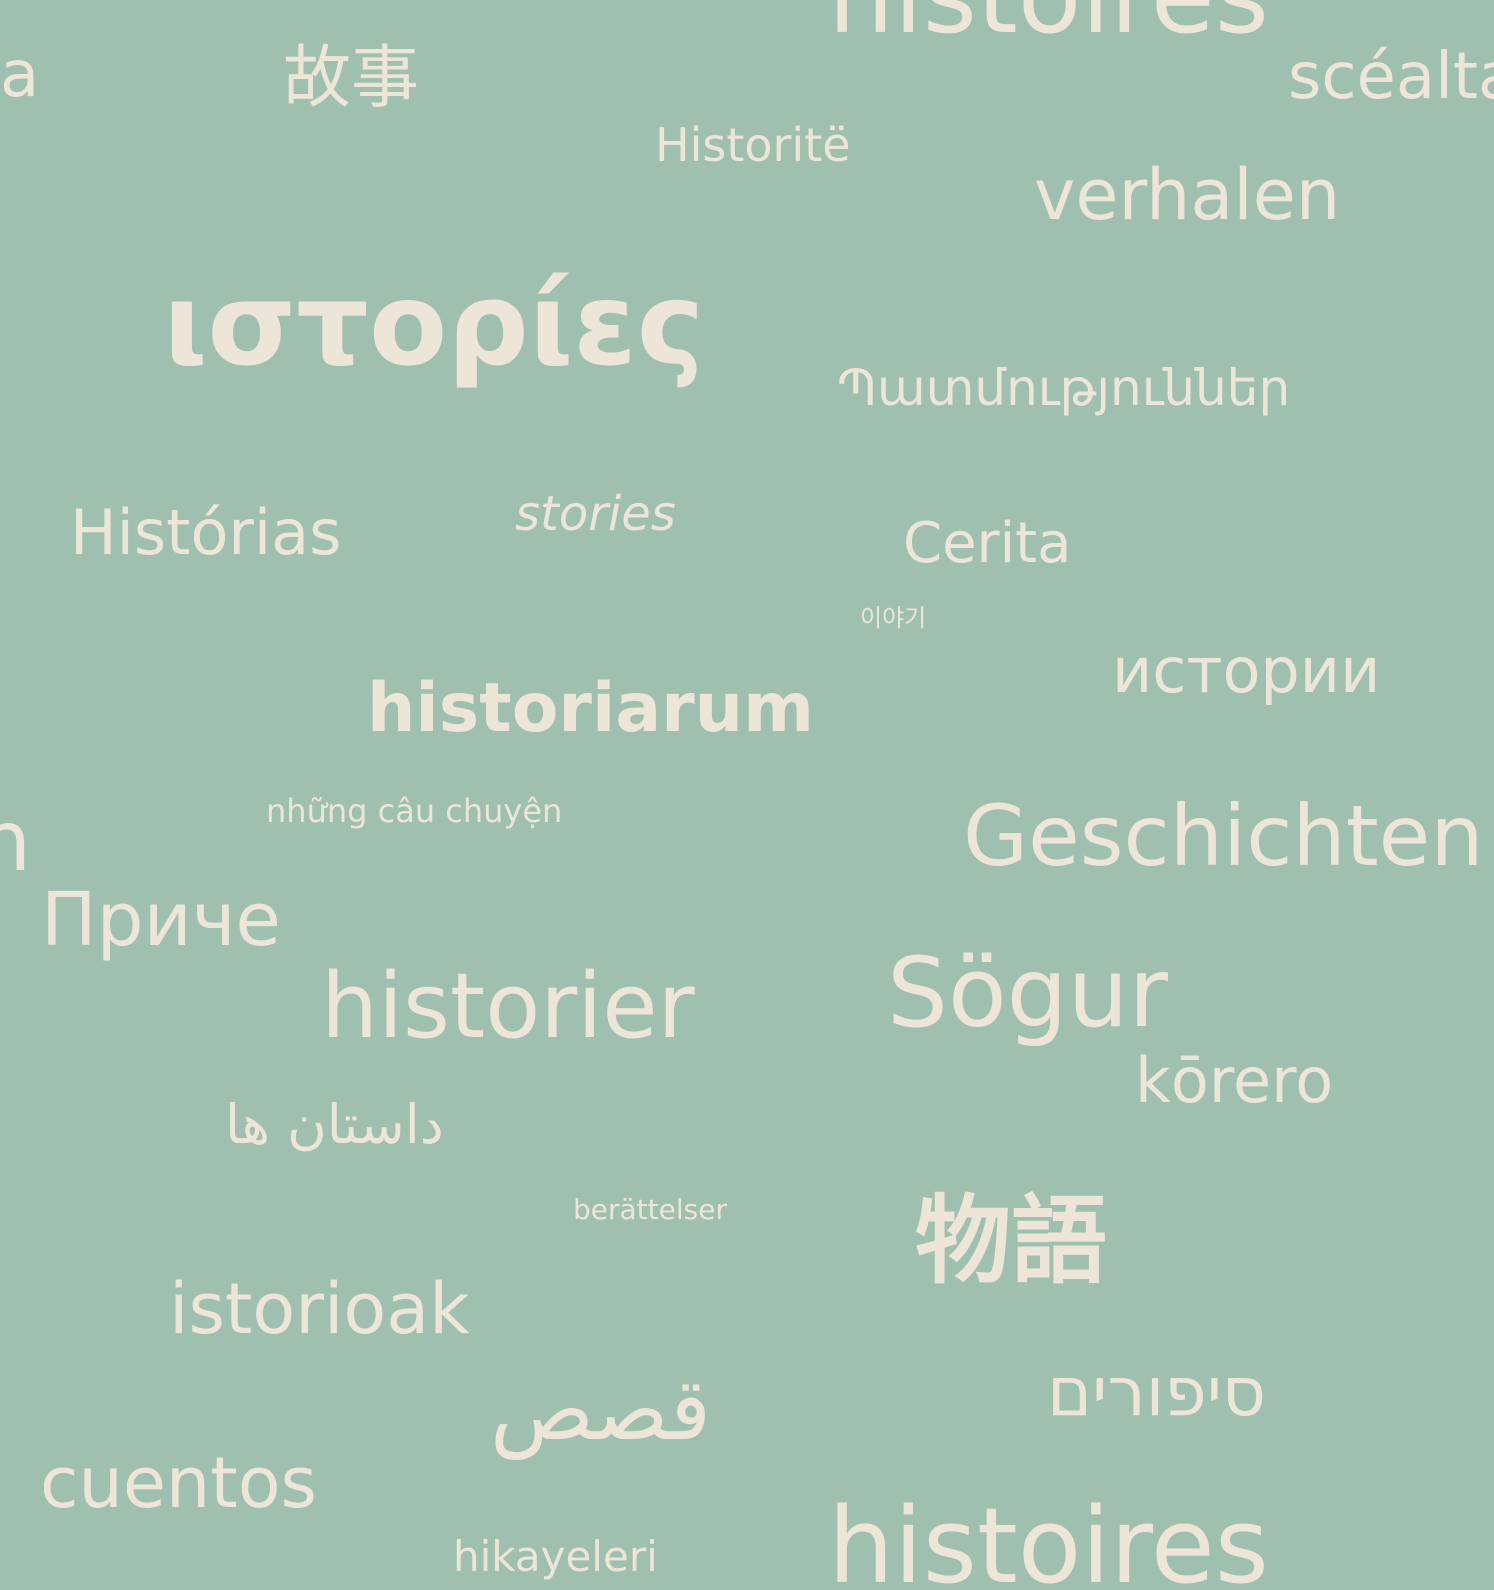 This screenshot has height=1590, width=1494. Describe the element at coordinates (351, 78) in the screenshot. I see `word-gushi: 故事` at that location.